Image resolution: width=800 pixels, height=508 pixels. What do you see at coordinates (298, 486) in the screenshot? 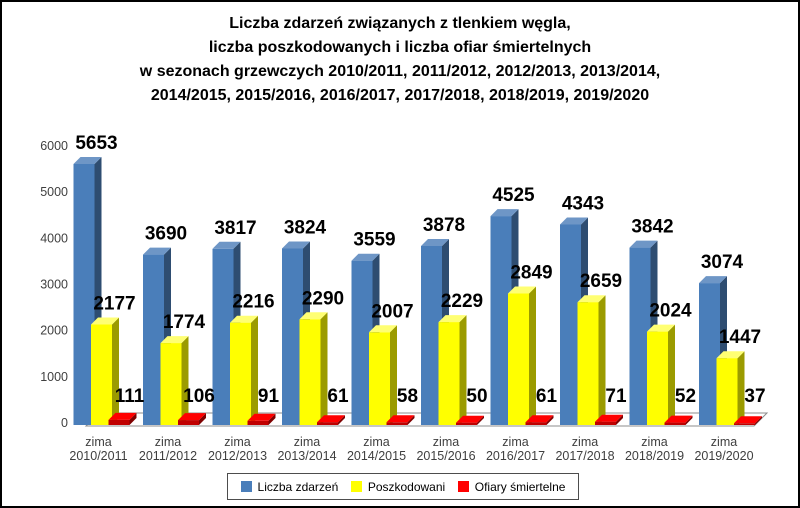
I see `legend-label-liczba-zdarzen: Liczba zdarzeń` at bounding box center [298, 486].